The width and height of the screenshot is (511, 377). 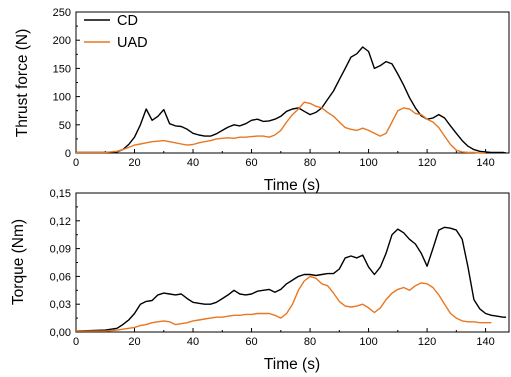 I want to click on y-tick-label: 0,00, so click(x=60, y=333).